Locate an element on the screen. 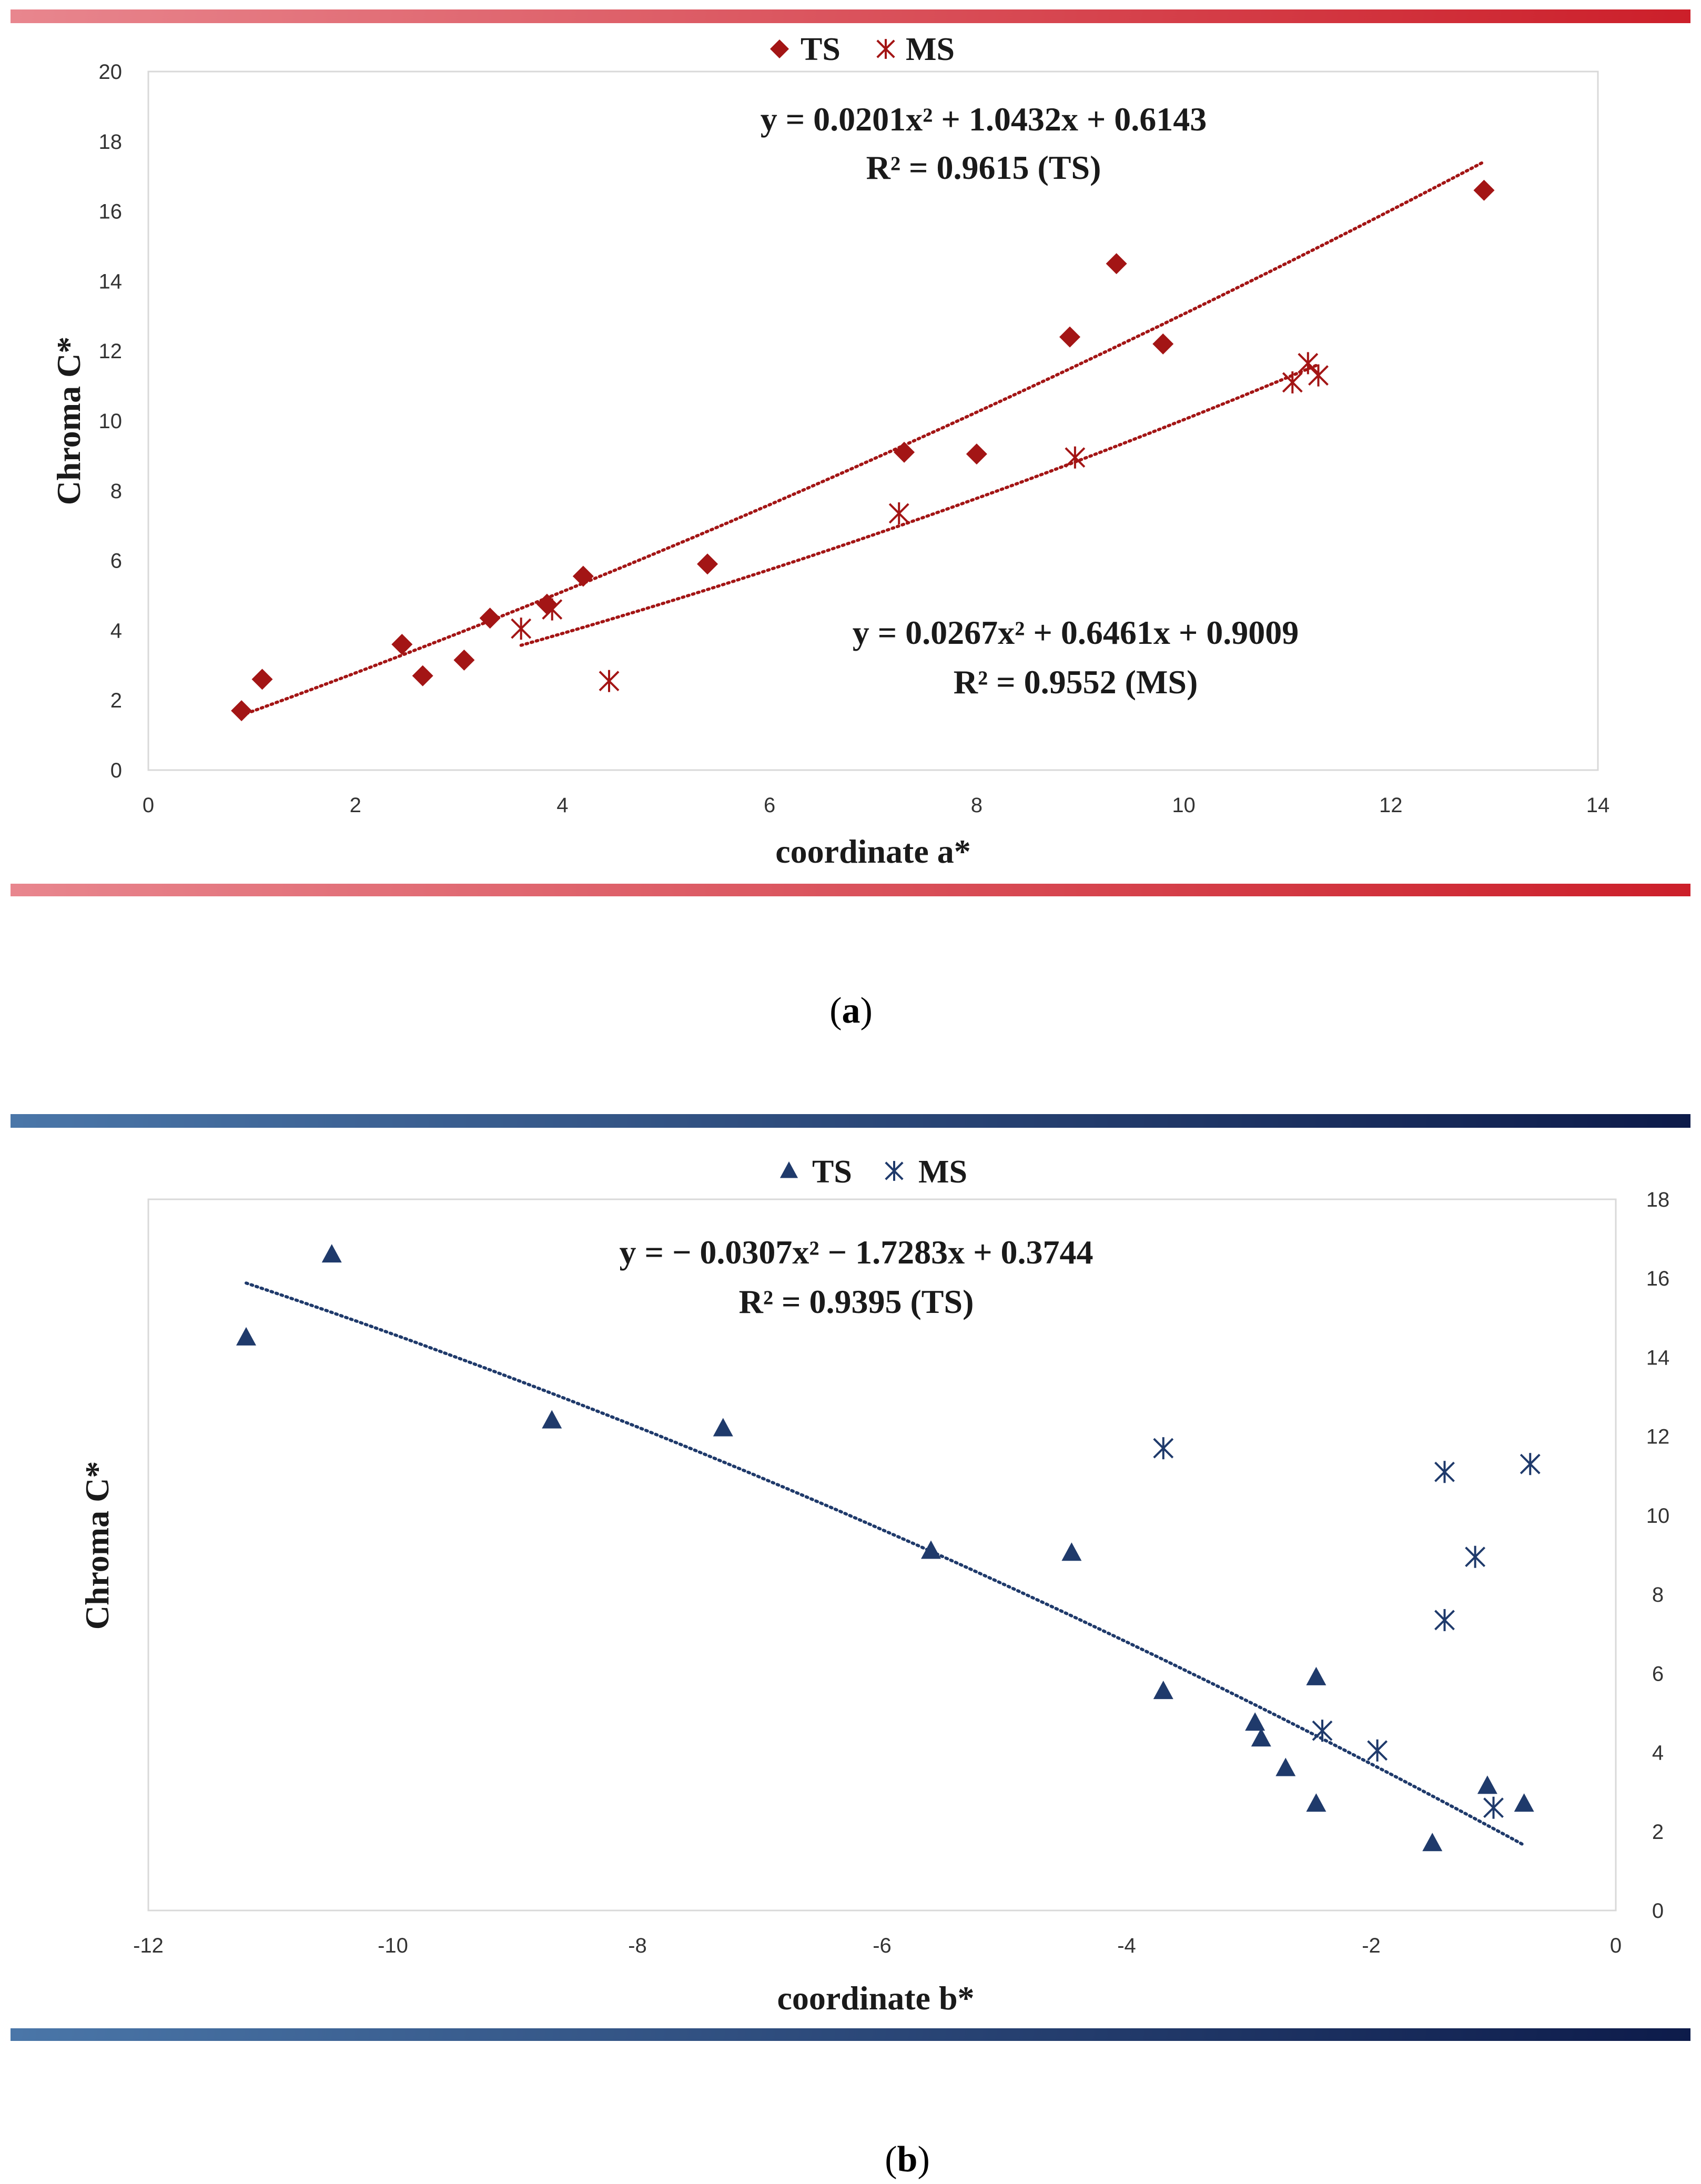  panel-b-top-bar is located at coordinates (850, 1121).